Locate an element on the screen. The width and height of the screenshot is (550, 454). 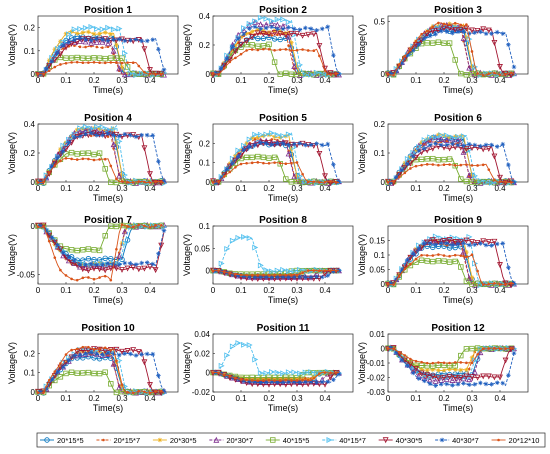
legend-marker is located at coordinates (498, 440).